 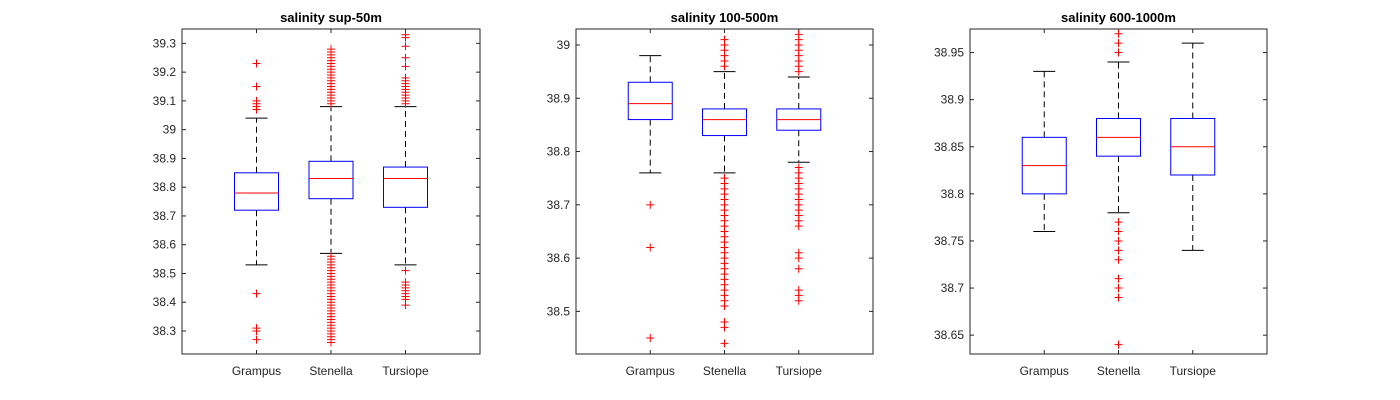 What do you see at coordinates (165, 72) in the screenshot?
I see `y-tick-label: 39.2` at bounding box center [165, 72].